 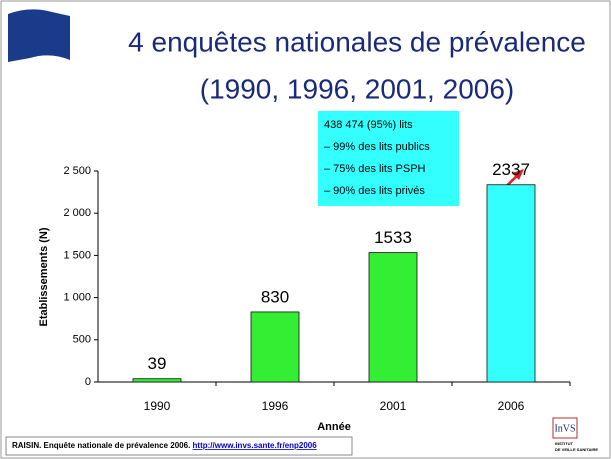 What do you see at coordinates (393, 237) in the screenshot?
I see `value-label: 1533` at bounding box center [393, 237].